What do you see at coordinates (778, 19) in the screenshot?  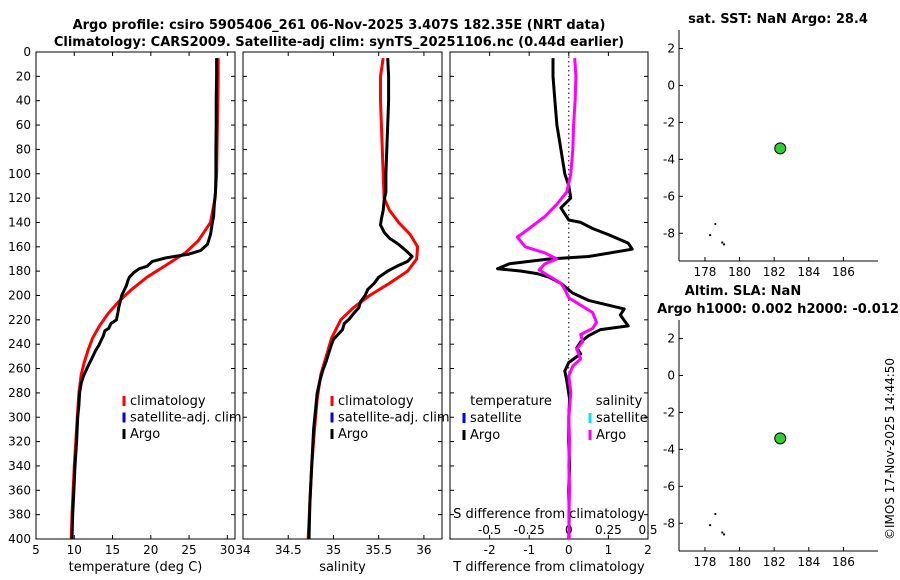 I see `sst-map-title: sat. SST: NaN Argo: 28.4` at bounding box center [778, 19].